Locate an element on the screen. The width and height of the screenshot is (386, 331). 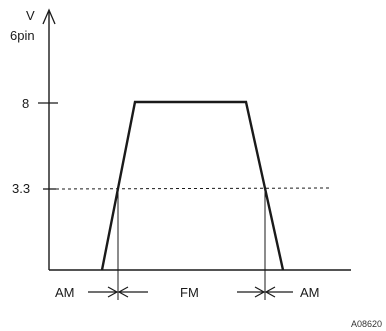
y-axis-arrowhead is located at coordinates (49, 16).